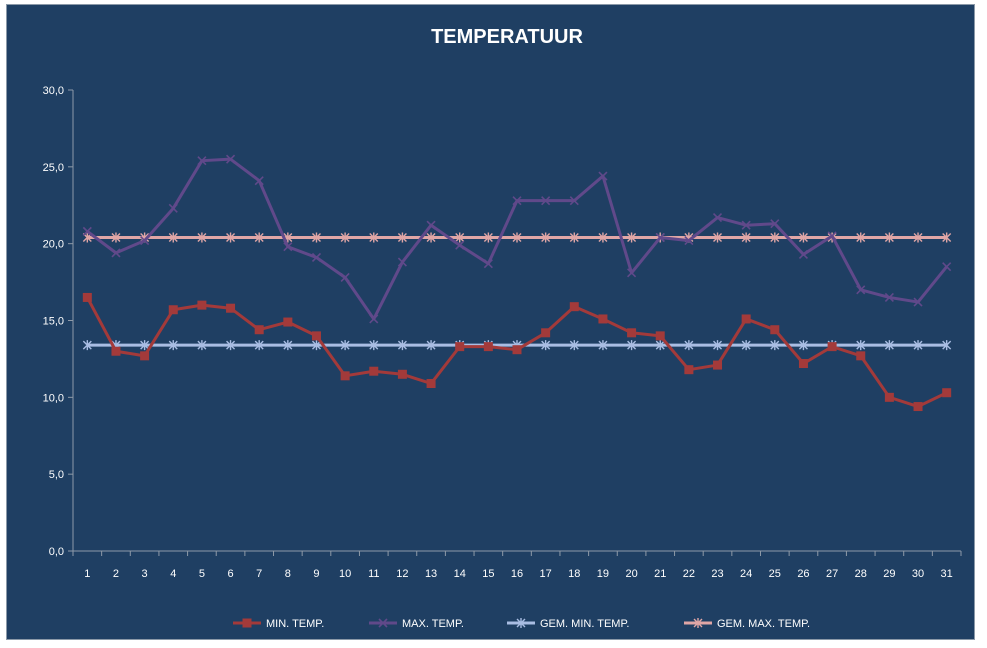  I want to click on y-tick-label: 25,0, so click(53, 168).